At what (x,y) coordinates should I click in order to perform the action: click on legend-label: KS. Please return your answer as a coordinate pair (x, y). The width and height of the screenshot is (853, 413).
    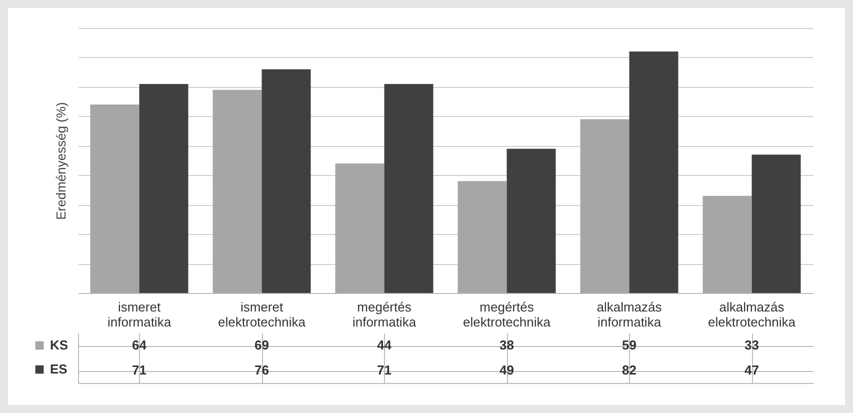
    Looking at the image, I should click on (59, 345).